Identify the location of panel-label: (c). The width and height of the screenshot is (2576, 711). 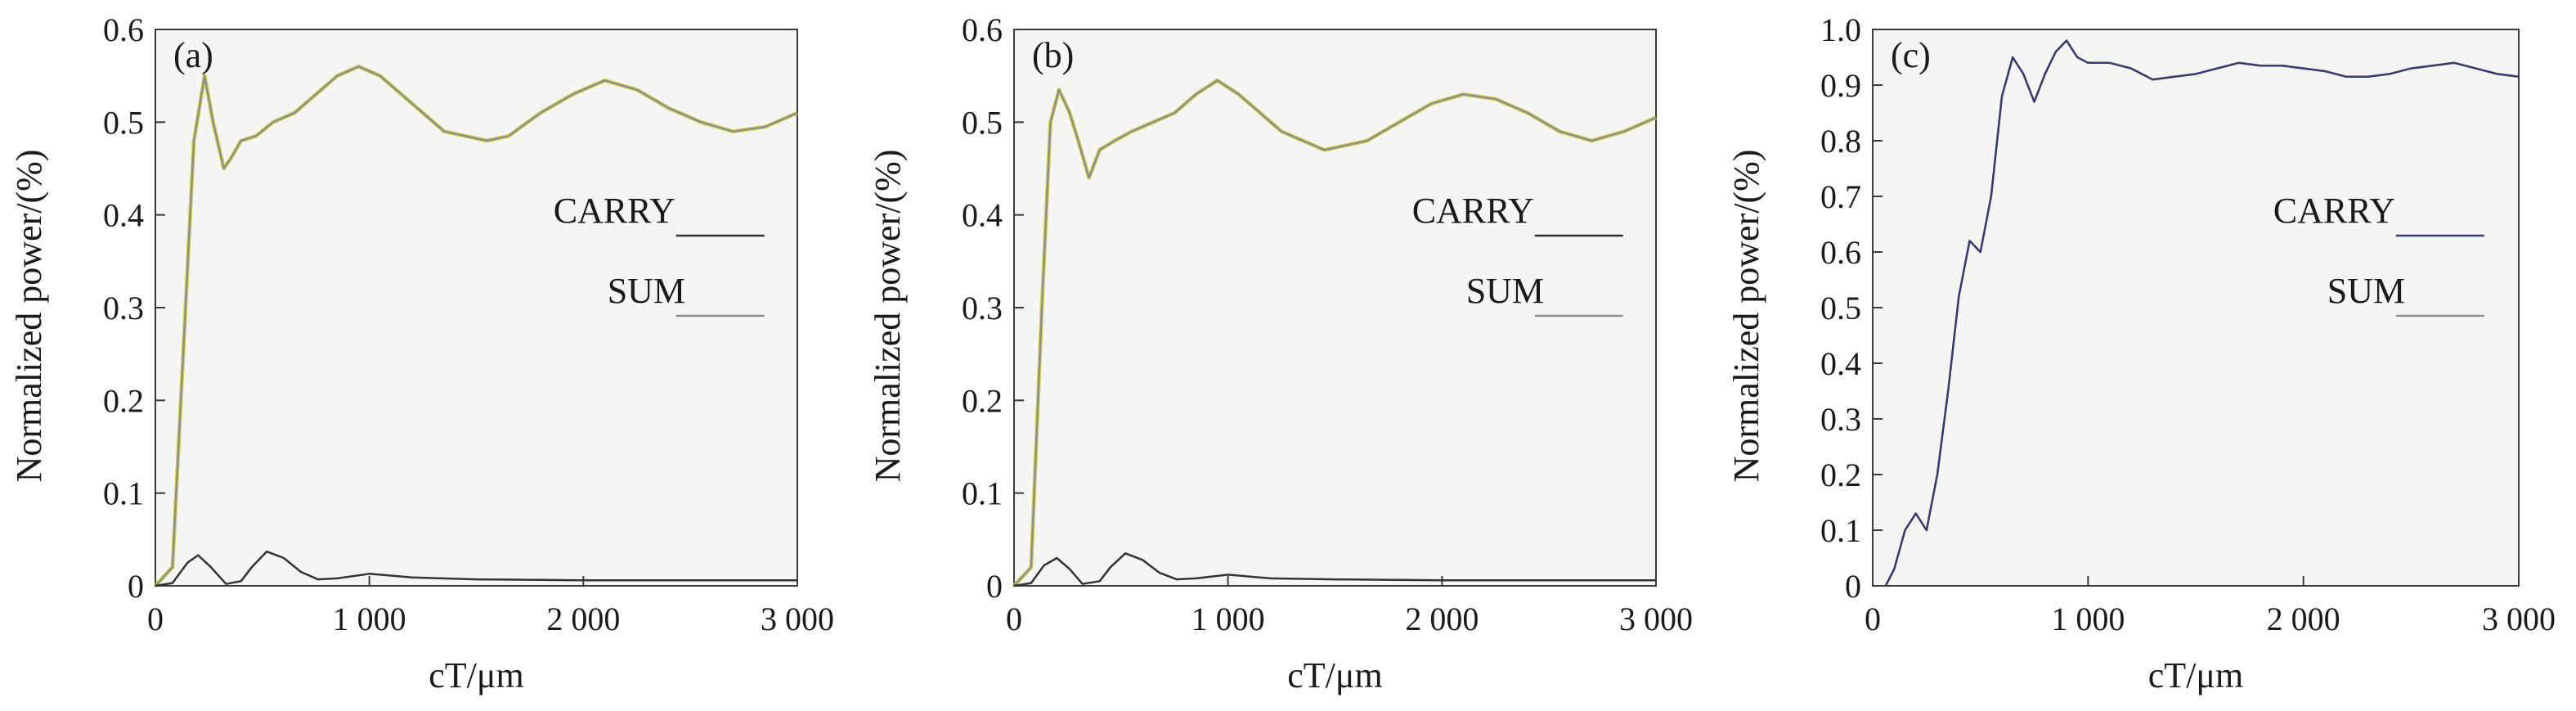
(1911, 55).